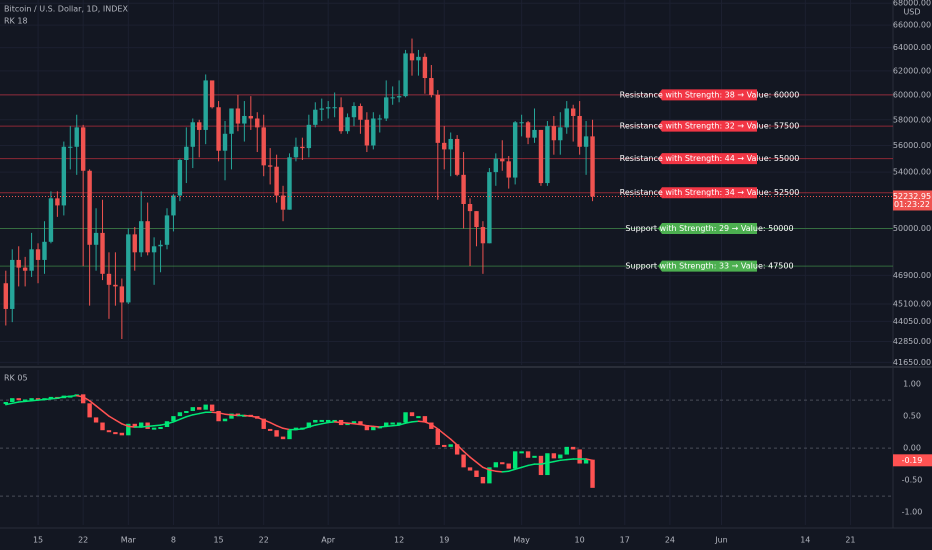 The image size is (932, 550). What do you see at coordinates (912, 204) in the screenshot?
I see `countdown: 01:23:22` at bounding box center [912, 204].